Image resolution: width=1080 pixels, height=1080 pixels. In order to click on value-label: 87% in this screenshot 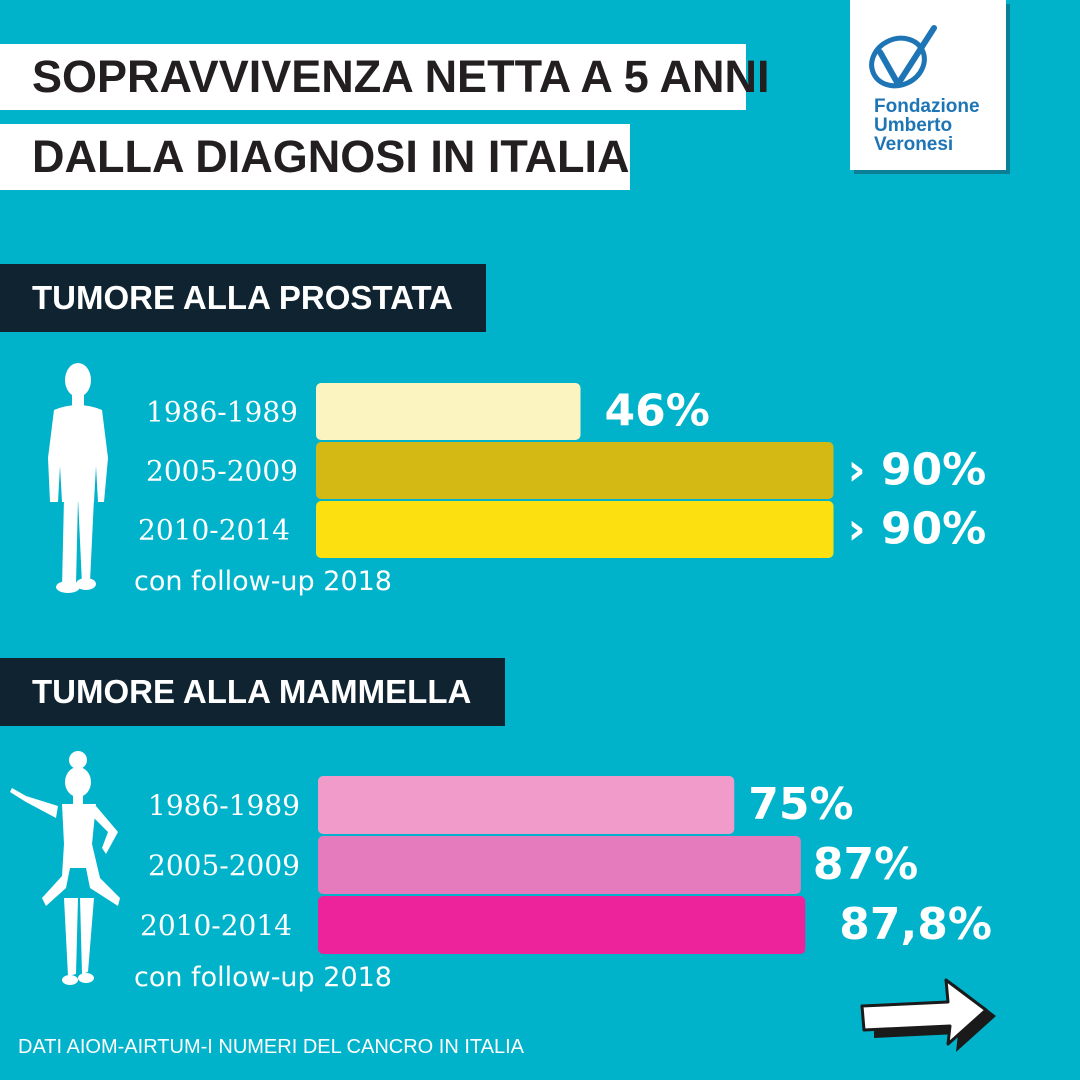, I will do `click(865, 864)`.